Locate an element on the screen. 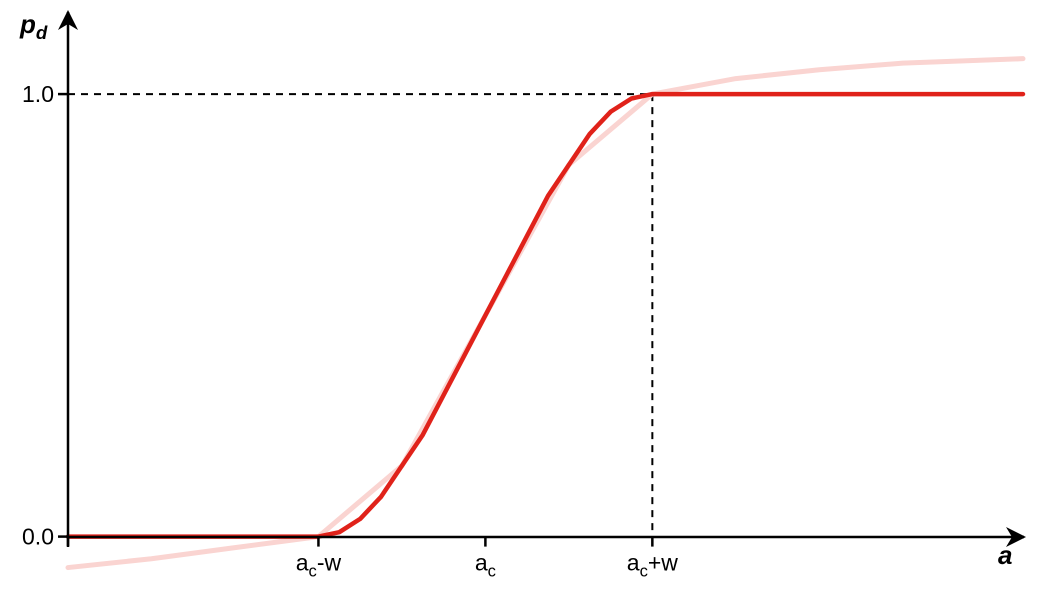 This screenshot has height=589, width=1045. x-tick-label: ac+w is located at coordinates (653, 565).